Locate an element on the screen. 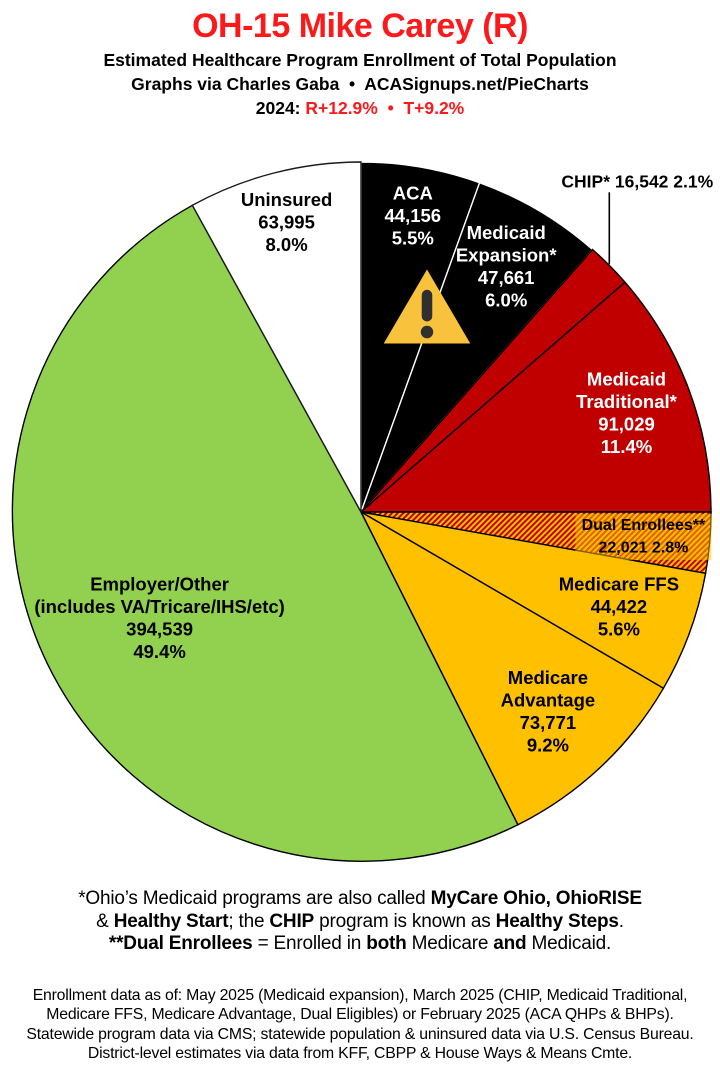 This screenshot has height=1070, width=720. pie-label-medicare-ffs: Medicare FFS 44,422 5.6% is located at coordinates (619, 607).